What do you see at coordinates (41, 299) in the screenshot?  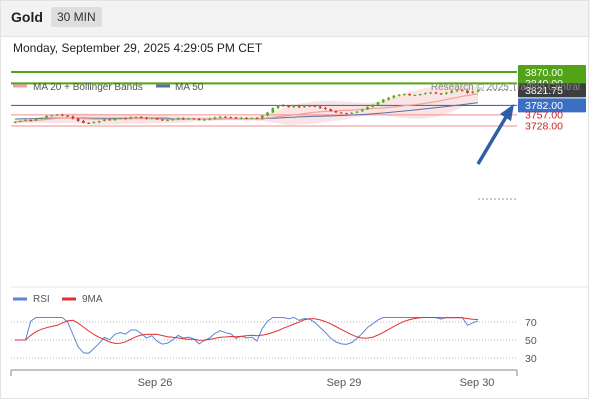 I see `rsi-legend-label: RSI` at bounding box center [41, 299].